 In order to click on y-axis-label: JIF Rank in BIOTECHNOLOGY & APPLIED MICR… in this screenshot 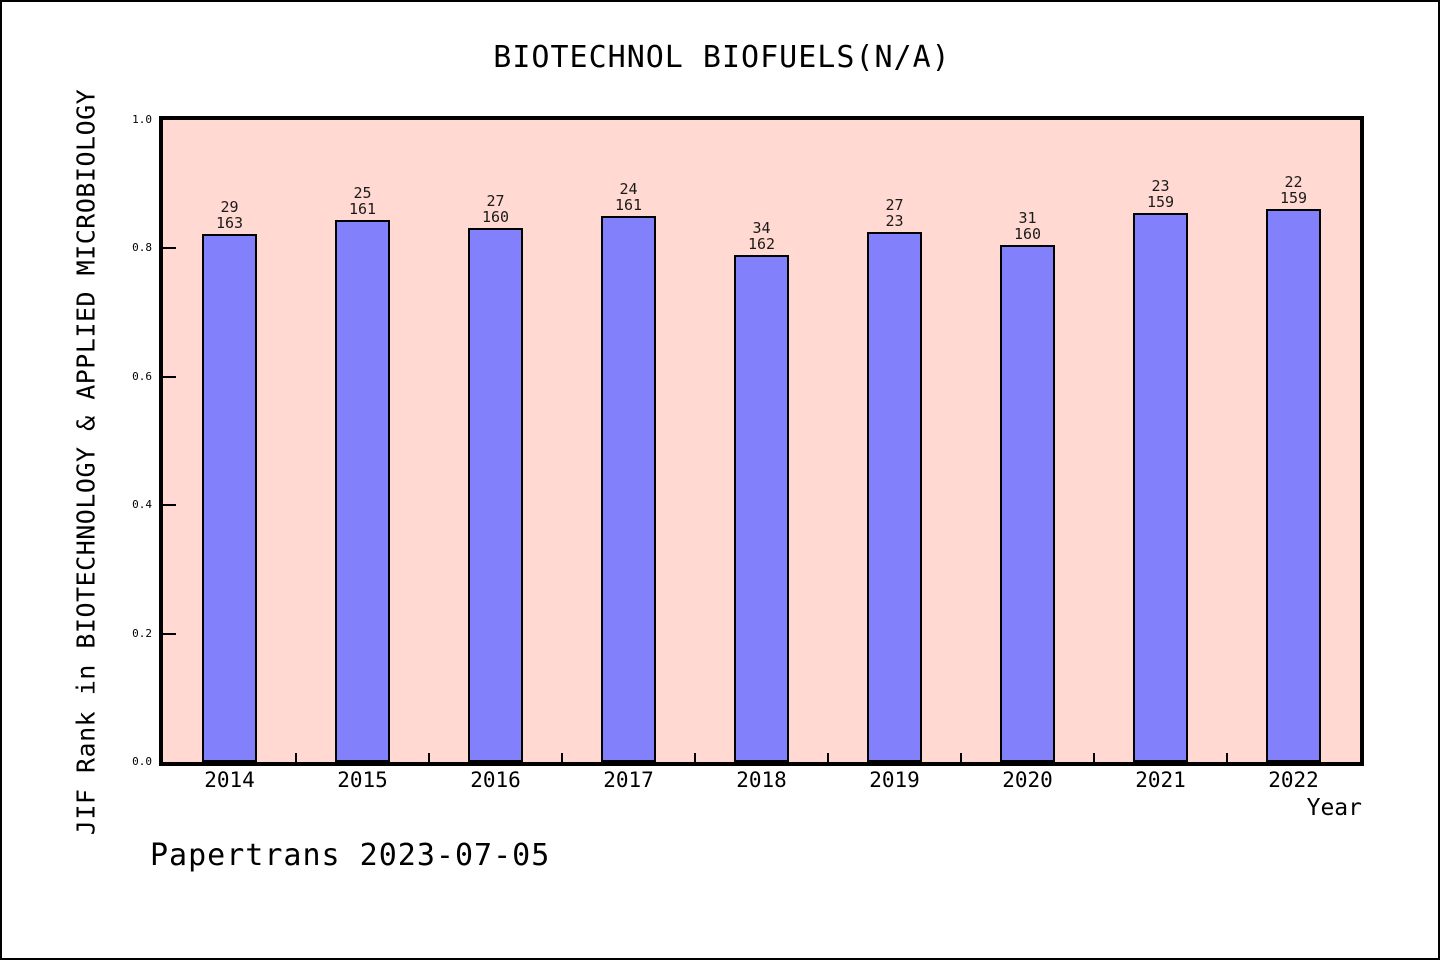, I will do `click(86, 462)`.